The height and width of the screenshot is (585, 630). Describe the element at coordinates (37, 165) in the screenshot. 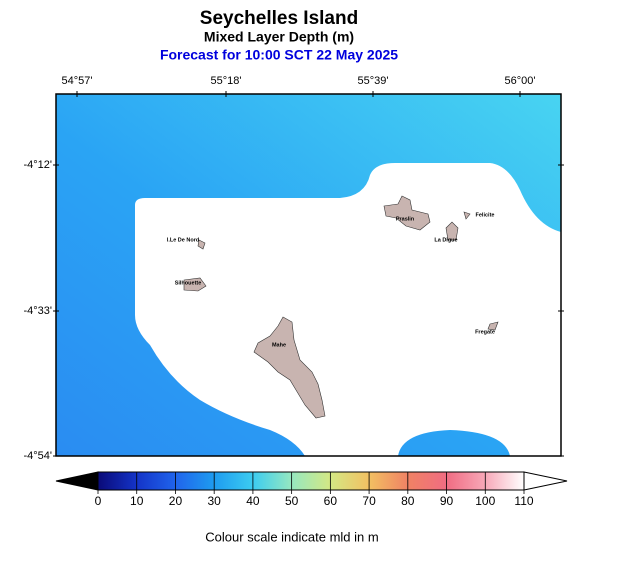

I see `lat-label: -4°12'` at that location.